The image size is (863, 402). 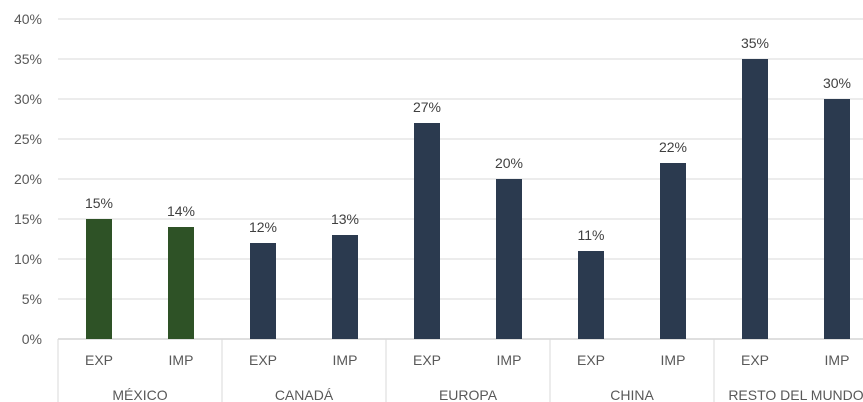 What do you see at coordinates (99, 203) in the screenshot?
I see `data-label: 15%` at bounding box center [99, 203].